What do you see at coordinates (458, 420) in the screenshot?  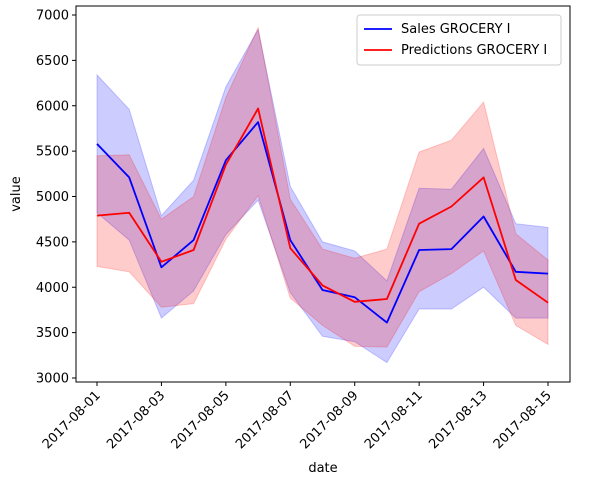 I see `x-tick-label: 2017-08-13` at bounding box center [458, 420].